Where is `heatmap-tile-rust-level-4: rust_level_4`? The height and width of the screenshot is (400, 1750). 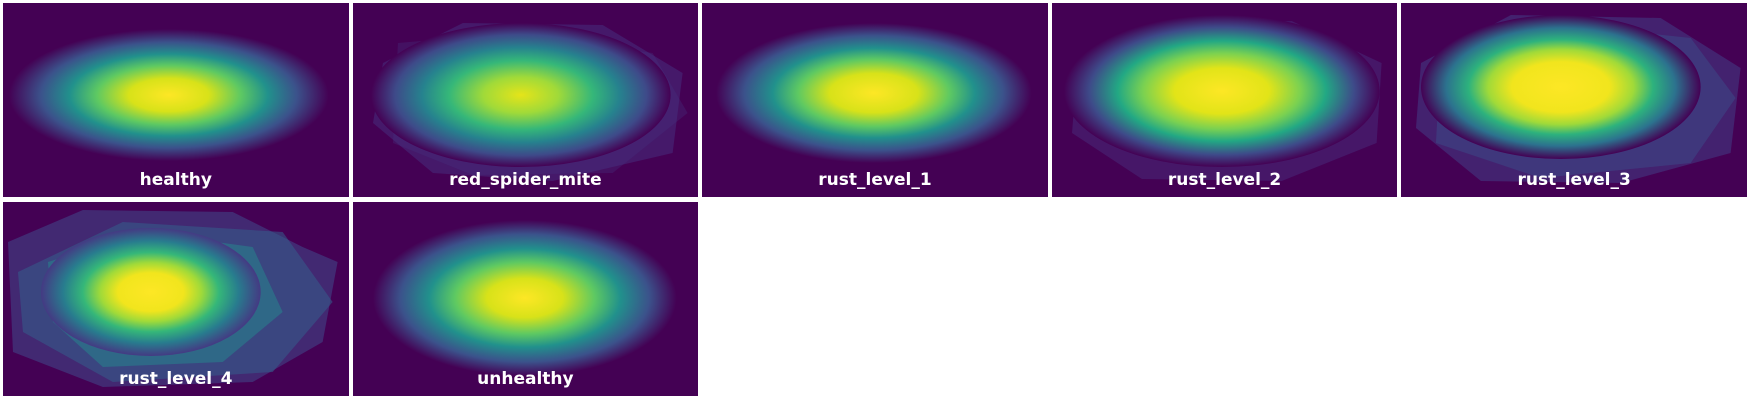 heatmap-tile-rust-level-4: rust_level_4 is located at coordinates (176, 299).